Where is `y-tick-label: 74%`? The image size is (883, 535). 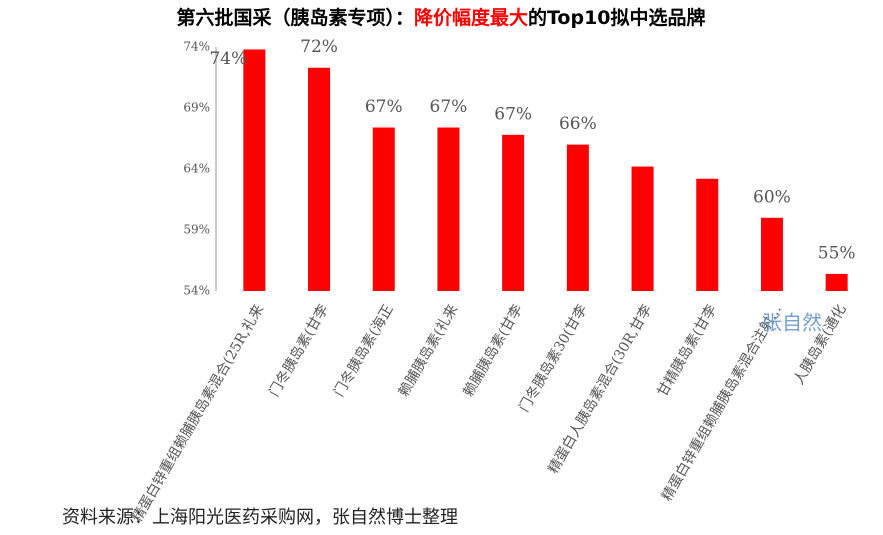
y-tick-label: 74% is located at coordinates (196, 47).